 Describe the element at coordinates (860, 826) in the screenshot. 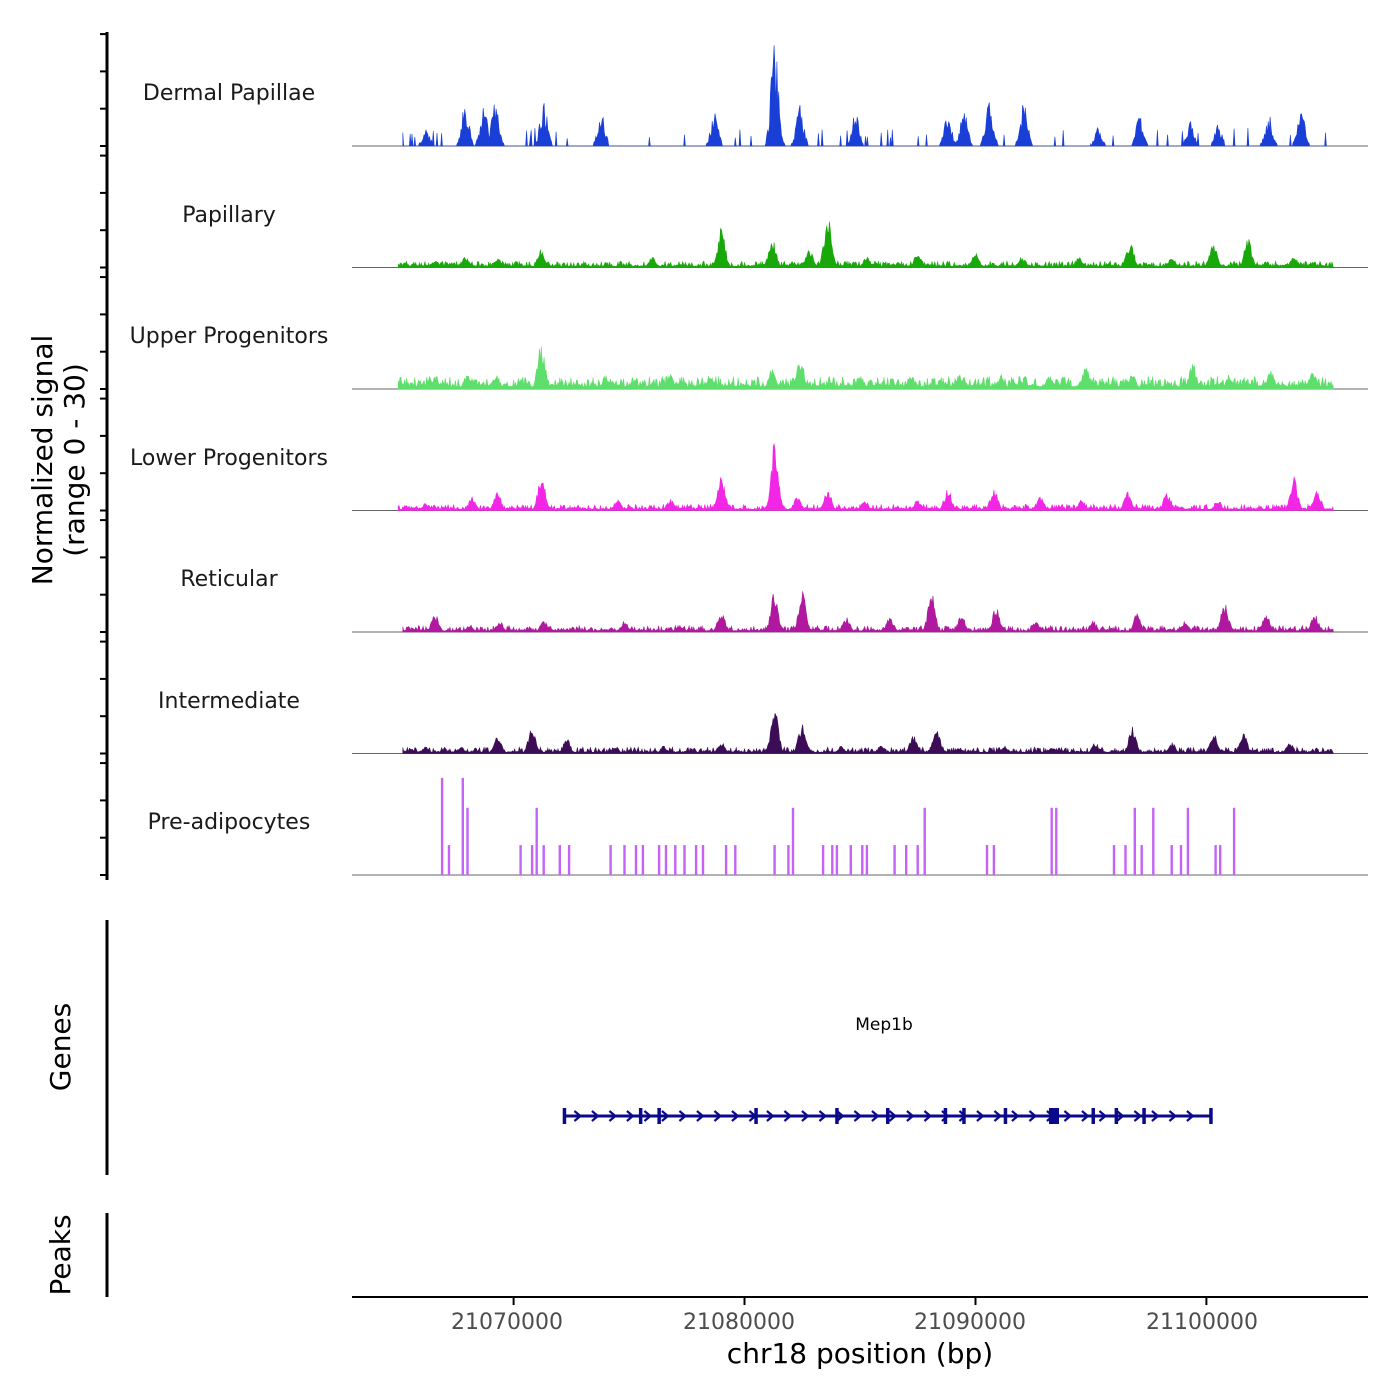

I see `track-pre-adipocytes` at that location.